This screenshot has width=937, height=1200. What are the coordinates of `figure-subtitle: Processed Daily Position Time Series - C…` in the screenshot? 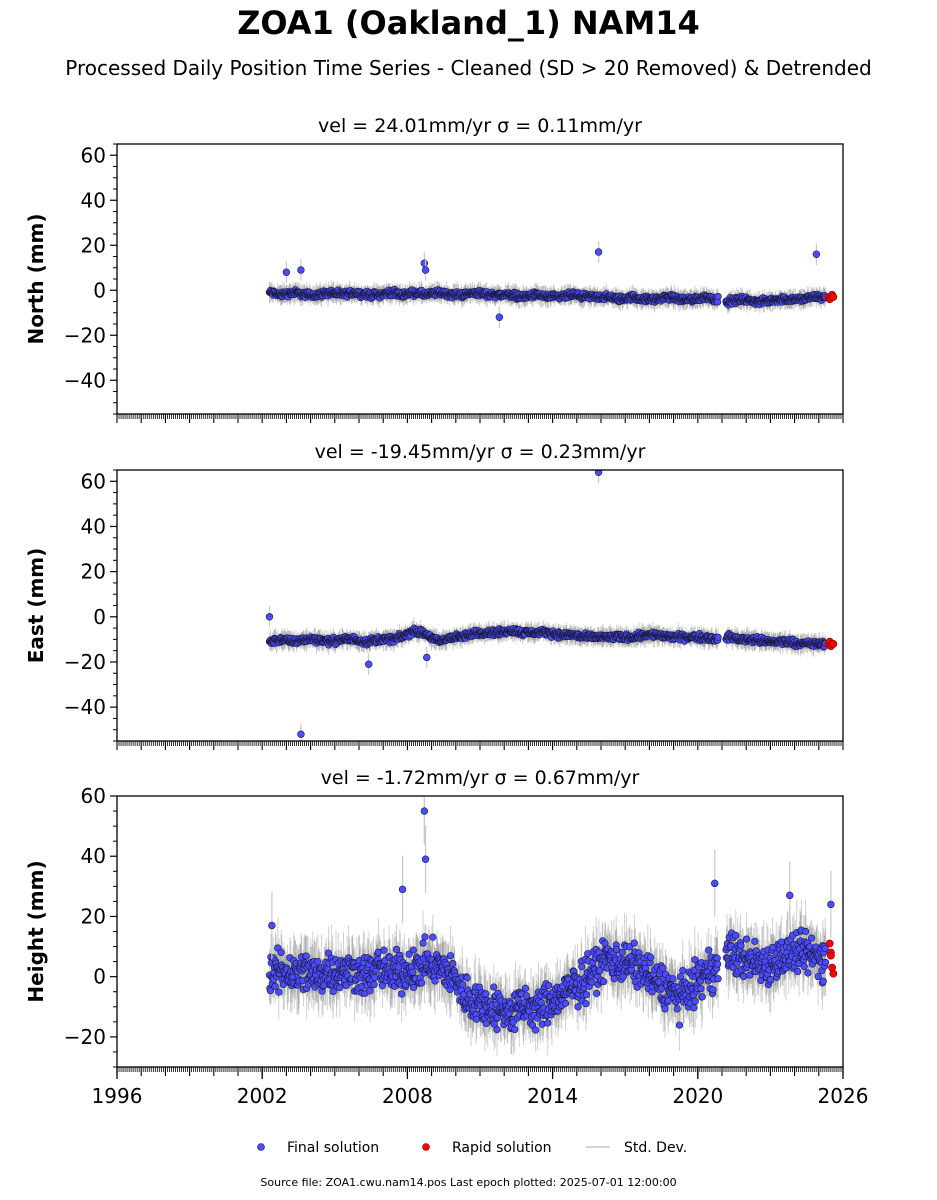 It's located at (468, 68).